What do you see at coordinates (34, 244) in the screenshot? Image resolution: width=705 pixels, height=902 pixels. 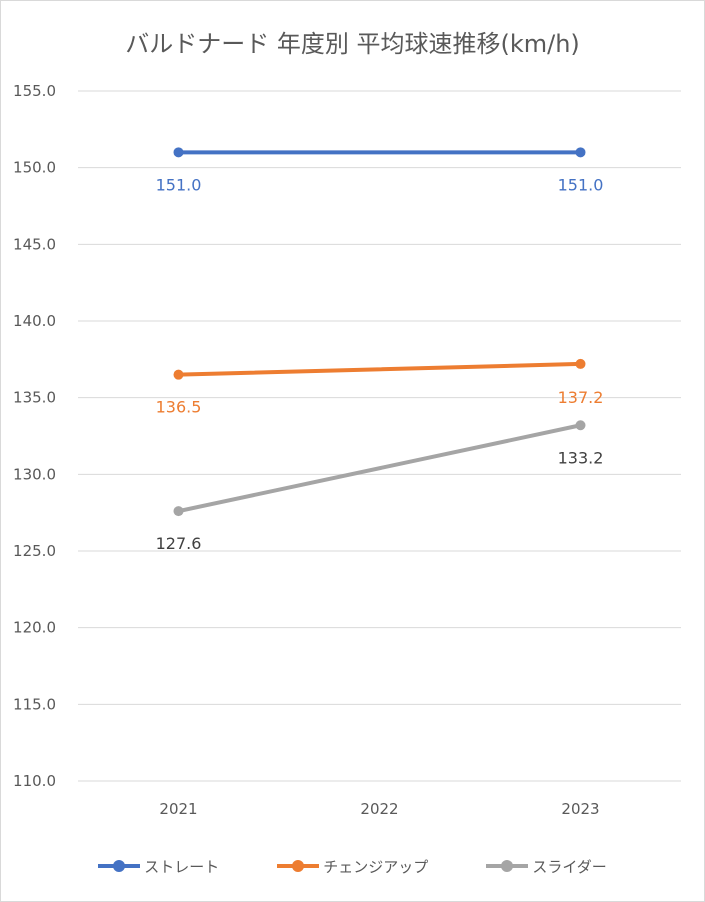 I see `y-tick-label: 145.0` at bounding box center [34, 244].